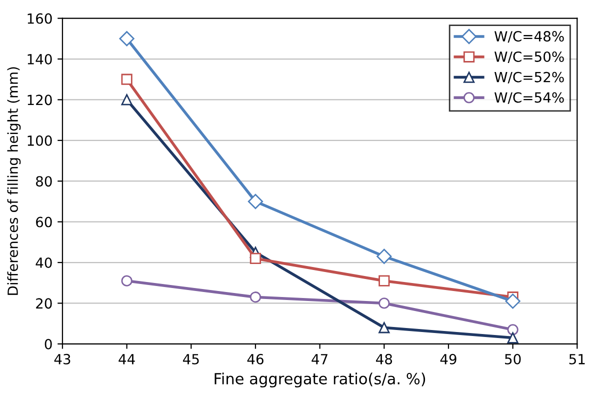 This screenshot has width=595, height=407. Describe the element at coordinates (529, 57) in the screenshot. I see `legend-label: W/C=50%` at that location.